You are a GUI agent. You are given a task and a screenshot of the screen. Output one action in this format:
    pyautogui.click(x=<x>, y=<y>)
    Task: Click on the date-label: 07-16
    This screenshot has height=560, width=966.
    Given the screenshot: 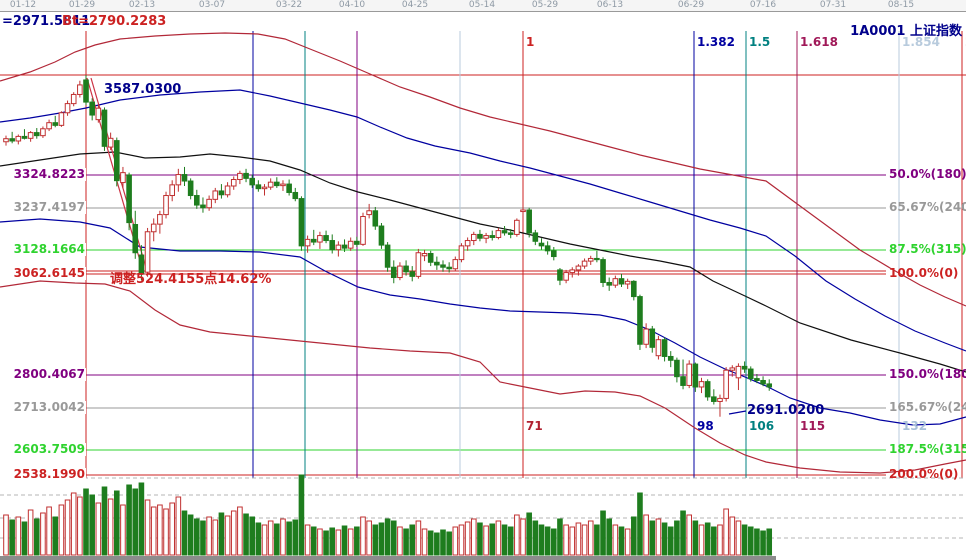 What is the action you would take?
    pyautogui.click(x=763, y=5)
    